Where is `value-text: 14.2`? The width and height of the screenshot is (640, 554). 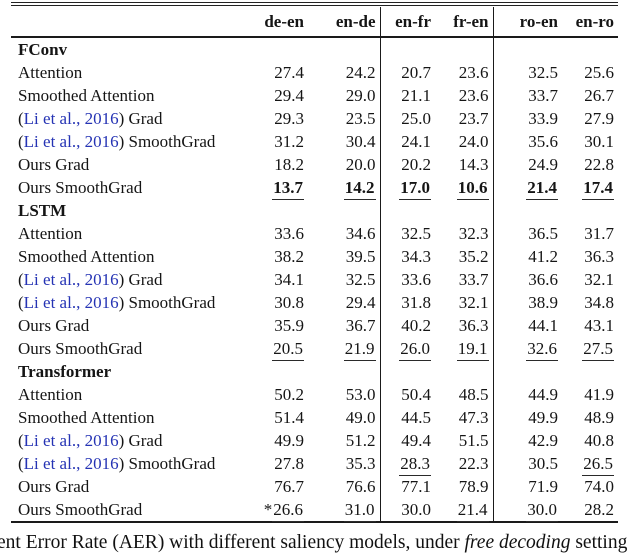 value-text: 14.2 is located at coordinates (359, 189).